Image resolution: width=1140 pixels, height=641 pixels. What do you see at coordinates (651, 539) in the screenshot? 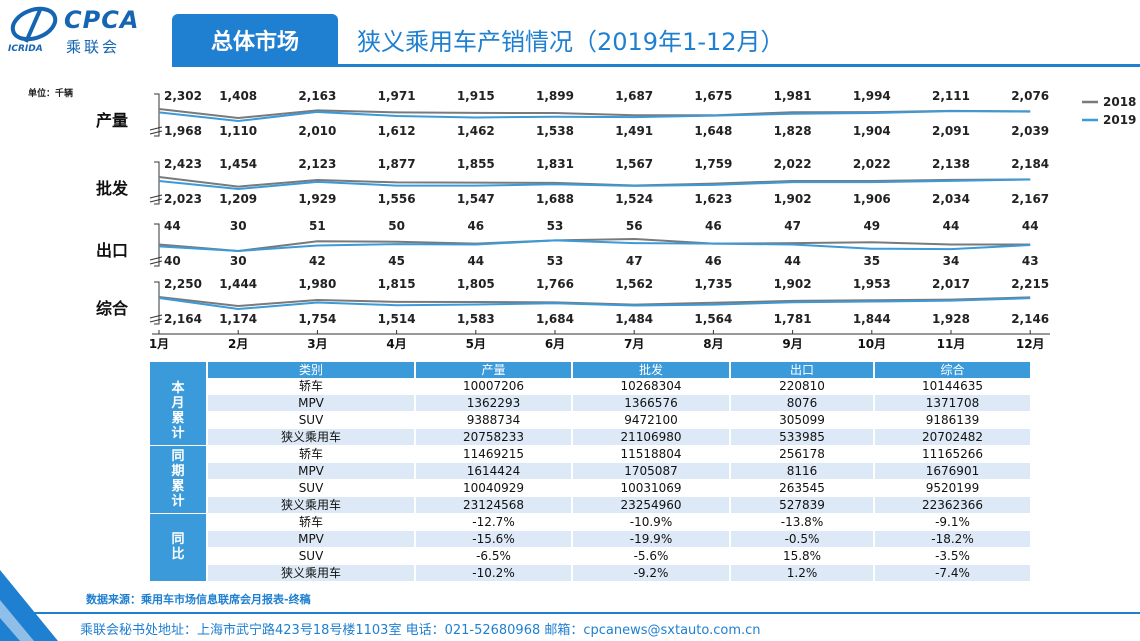
I see `table-cell: -19.9%` at bounding box center [651, 539].